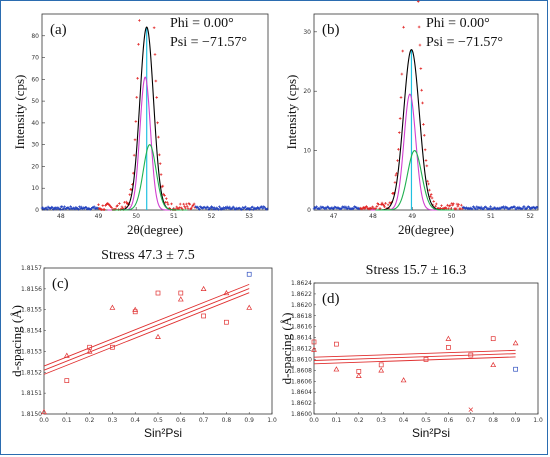 This screenshot has width=550, height=457. What do you see at coordinates (31, 372) in the screenshot?
I see `y-tick-label: 1.8152` at bounding box center [31, 372].